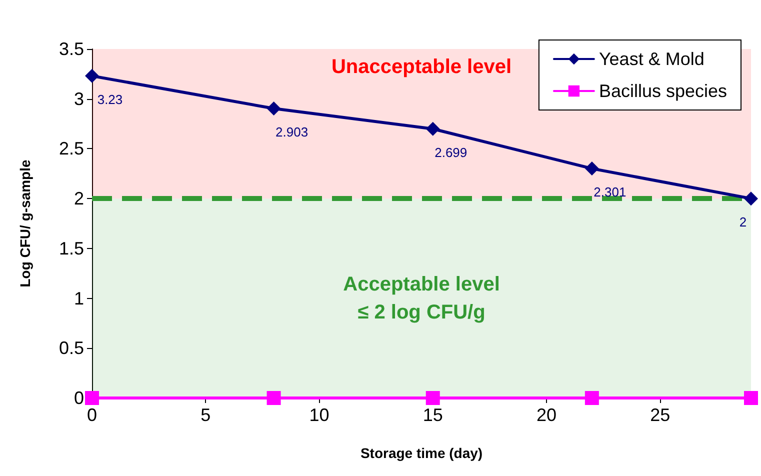 This screenshot has width=761, height=476. Describe the element at coordinates (71, 248) in the screenshot. I see `y-tick-label: 1.5` at that location.